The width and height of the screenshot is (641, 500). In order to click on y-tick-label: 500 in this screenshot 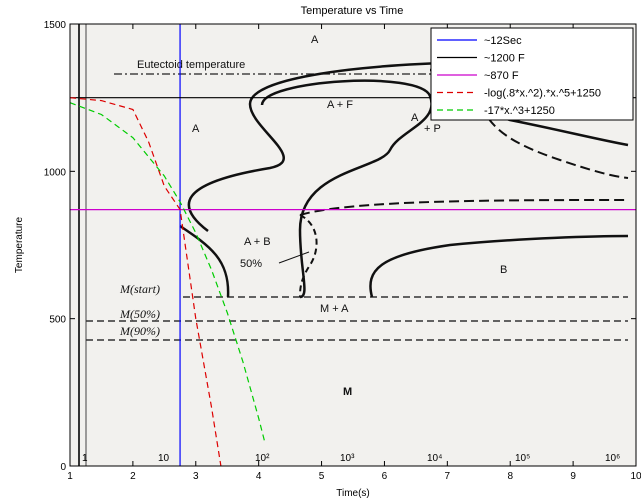, I will do `click(57, 320)`.